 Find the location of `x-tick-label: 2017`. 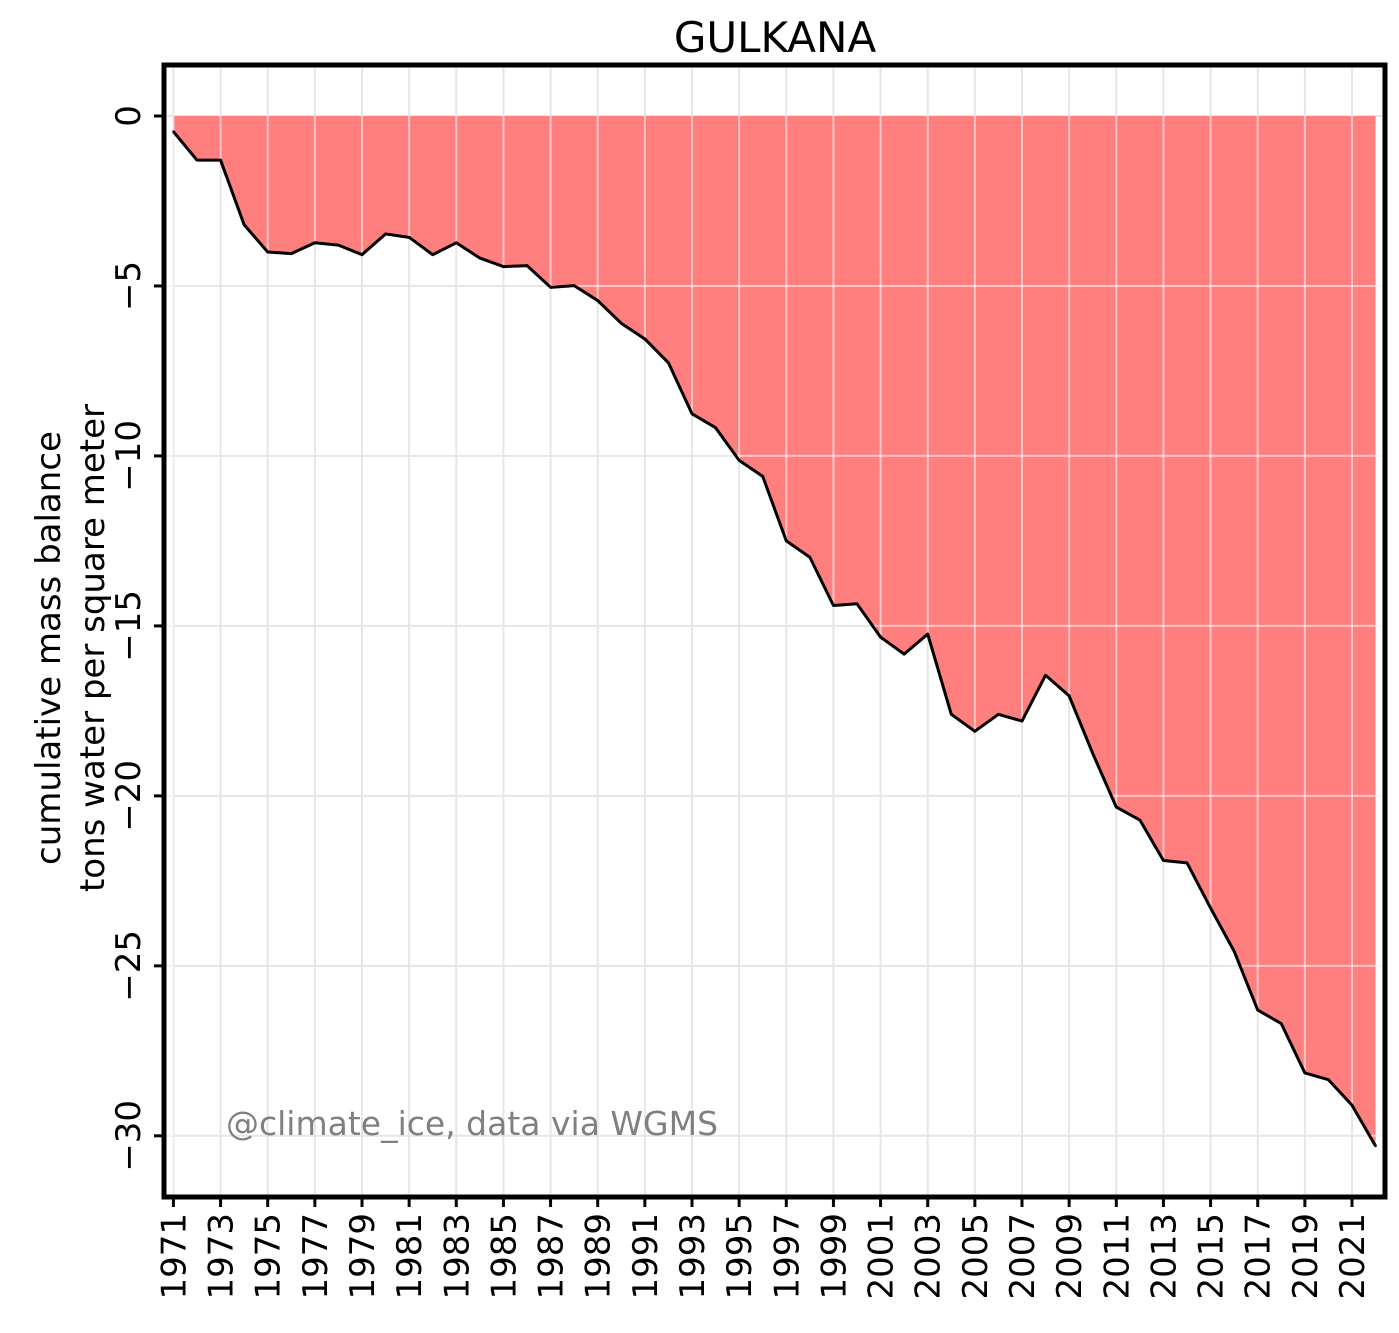

x-tick-label: 2017 is located at coordinates (1259, 1256).